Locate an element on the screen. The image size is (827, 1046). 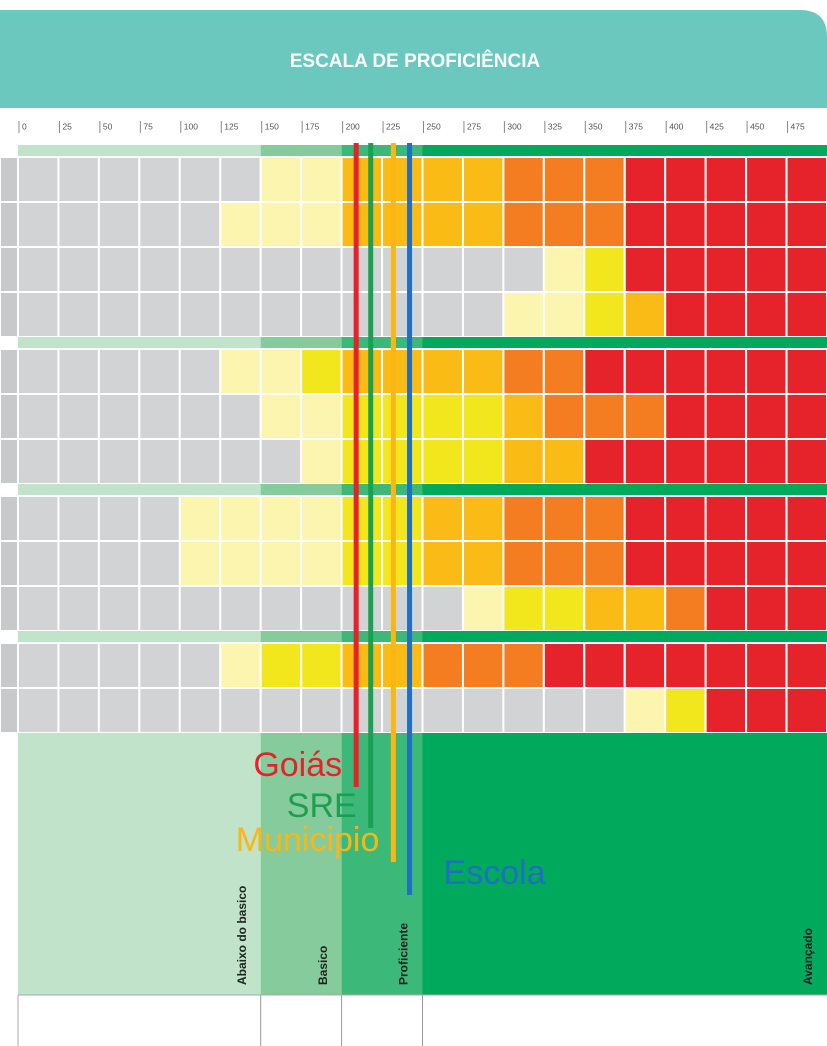
x-tick-label: 450 is located at coordinates (757, 126).